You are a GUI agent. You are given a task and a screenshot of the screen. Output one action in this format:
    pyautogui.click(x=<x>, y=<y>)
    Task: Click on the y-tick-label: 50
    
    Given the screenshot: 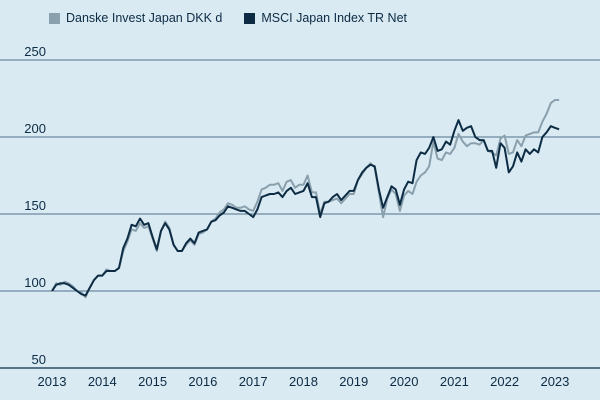 What is the action you would take?
    pyautogui.click(x=39, y=359)
    